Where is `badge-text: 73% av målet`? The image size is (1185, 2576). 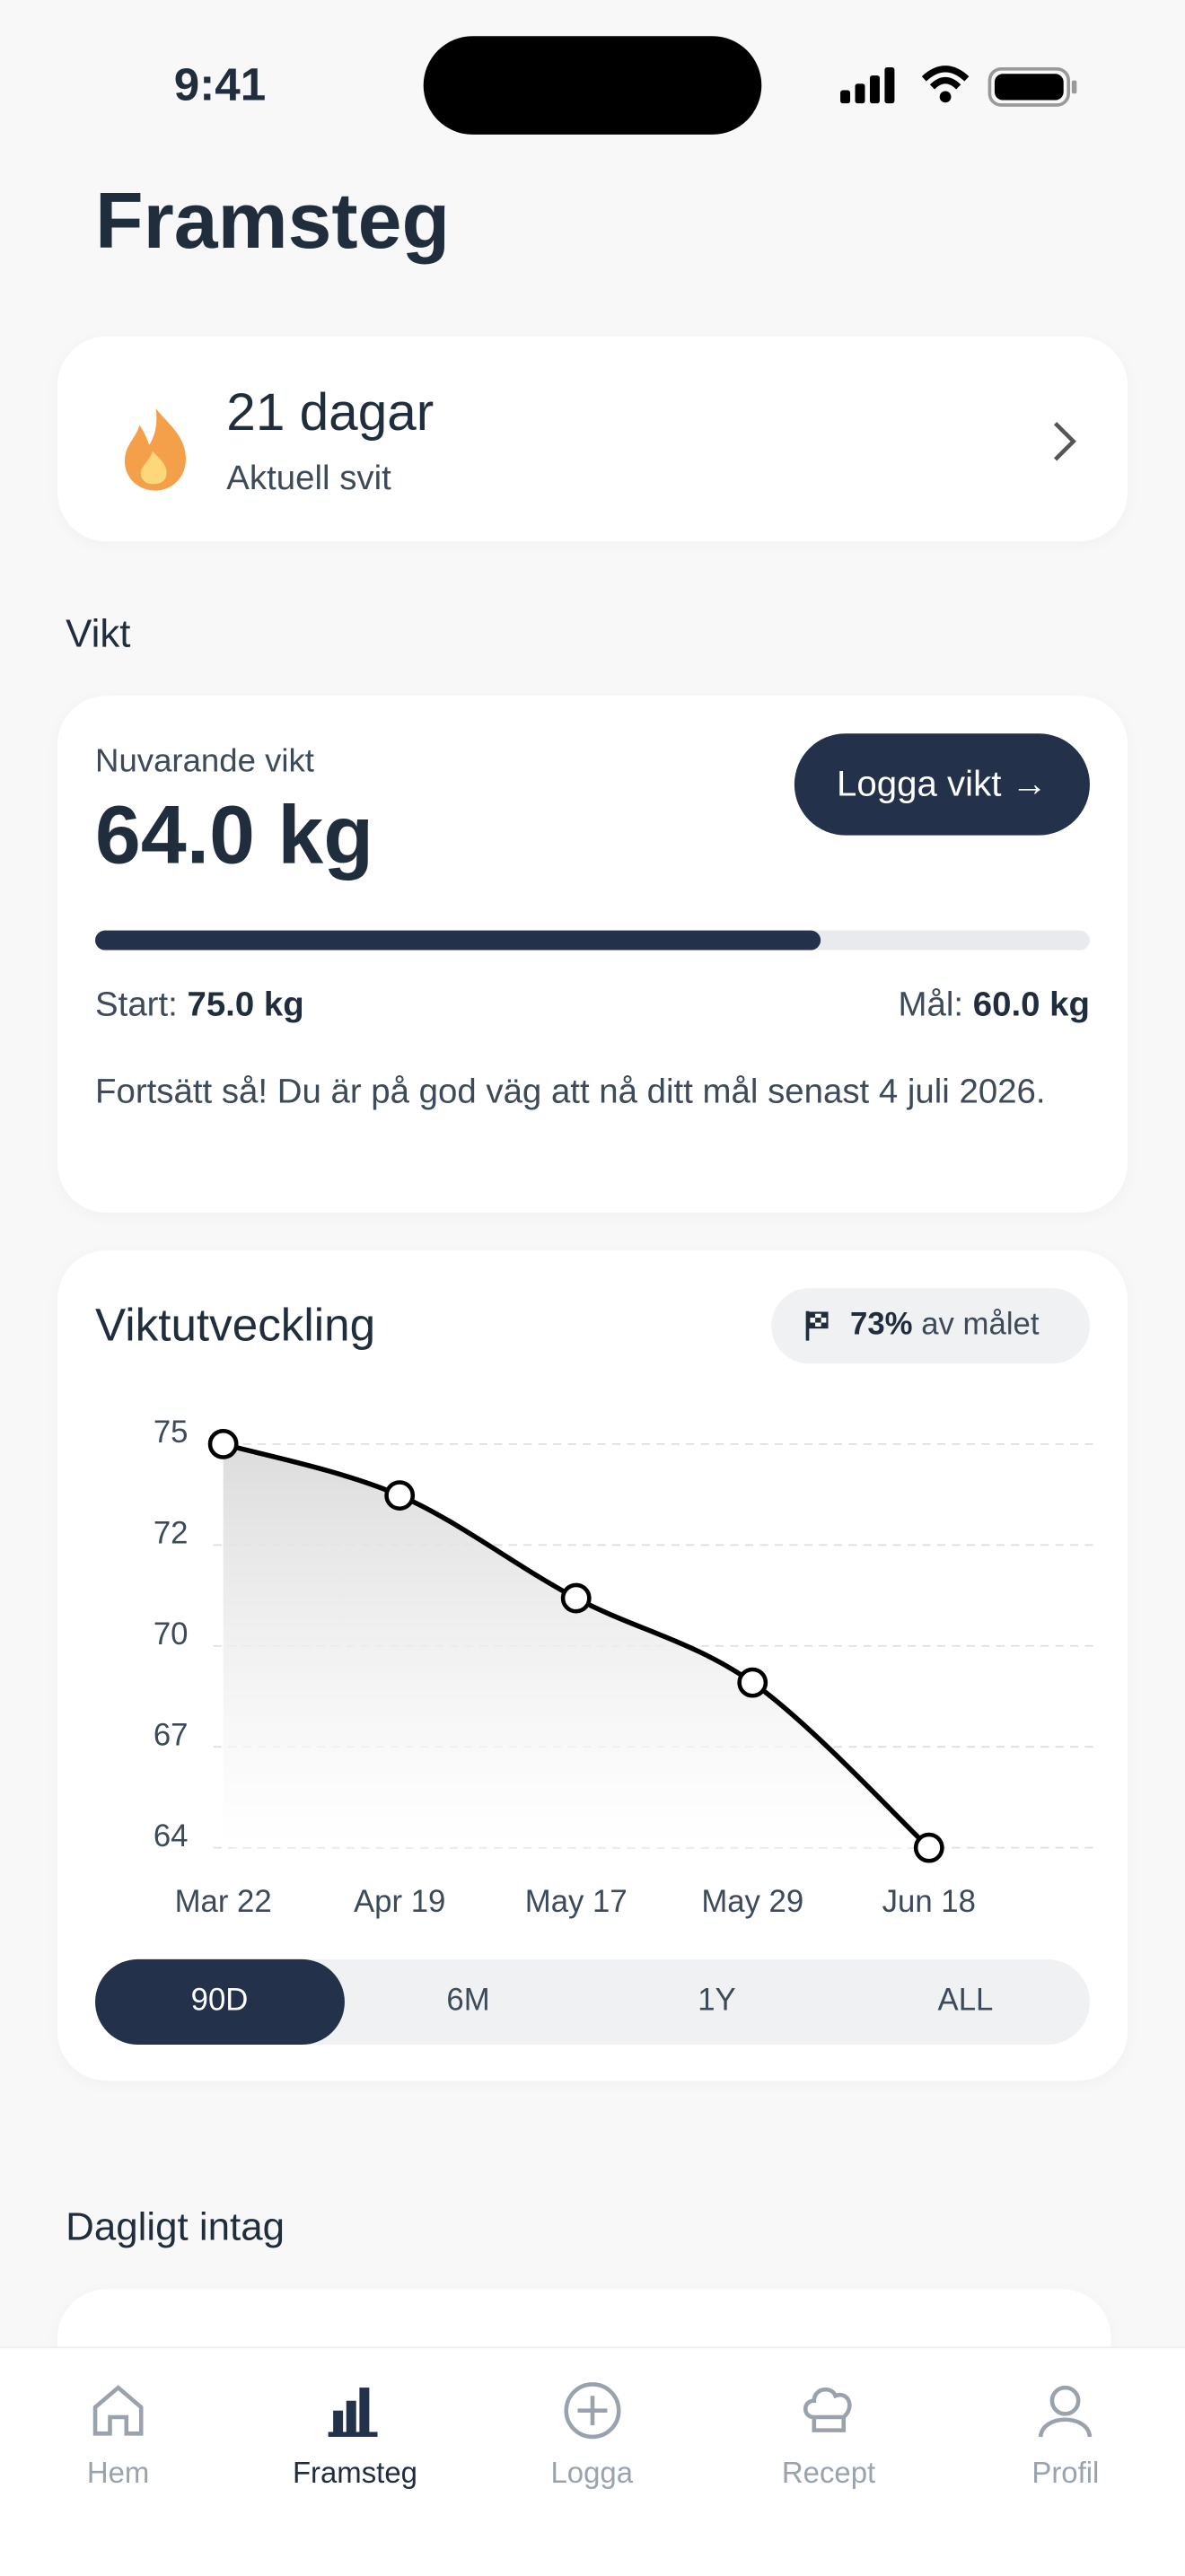
badge-text: 73% av målet is located at coordinates (944, 1325).